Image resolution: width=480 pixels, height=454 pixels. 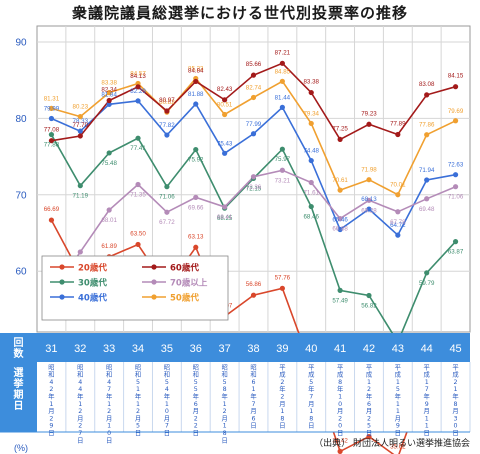 I want to click on data-label: 80.51, so click(x=225, y=105).